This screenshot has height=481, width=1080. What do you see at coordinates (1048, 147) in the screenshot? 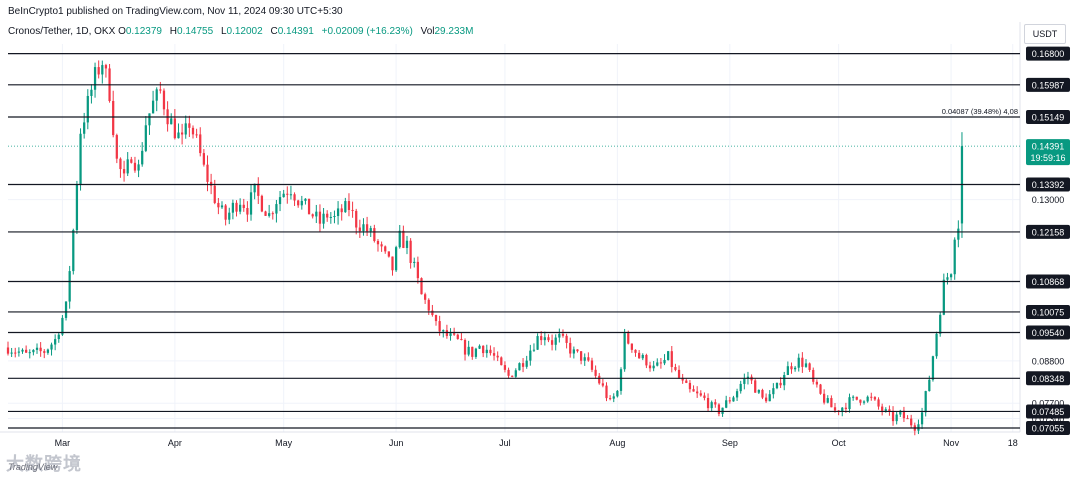
I see `current-price-label: 0.14391` at bounding box center [1048, 147].